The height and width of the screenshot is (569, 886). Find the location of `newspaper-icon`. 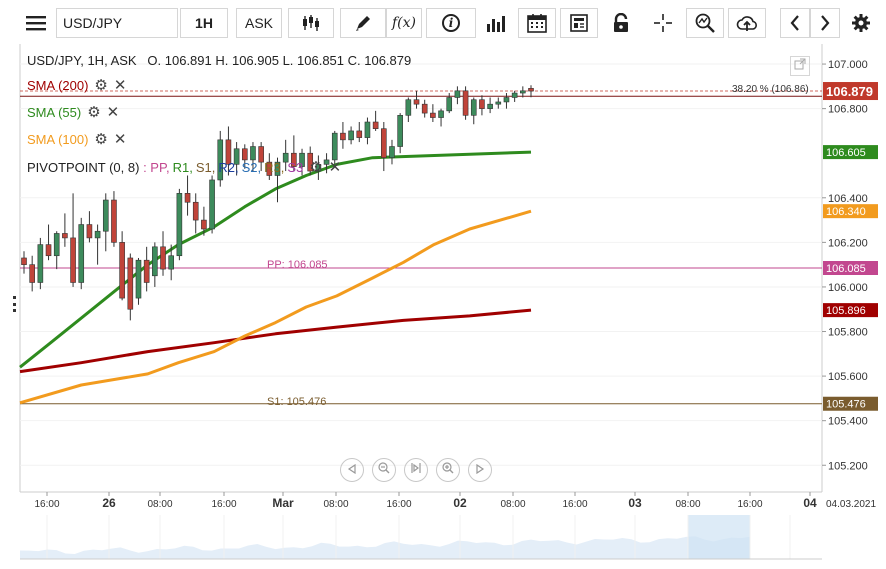

newspaper-icon is located at coordinates (579, 23).